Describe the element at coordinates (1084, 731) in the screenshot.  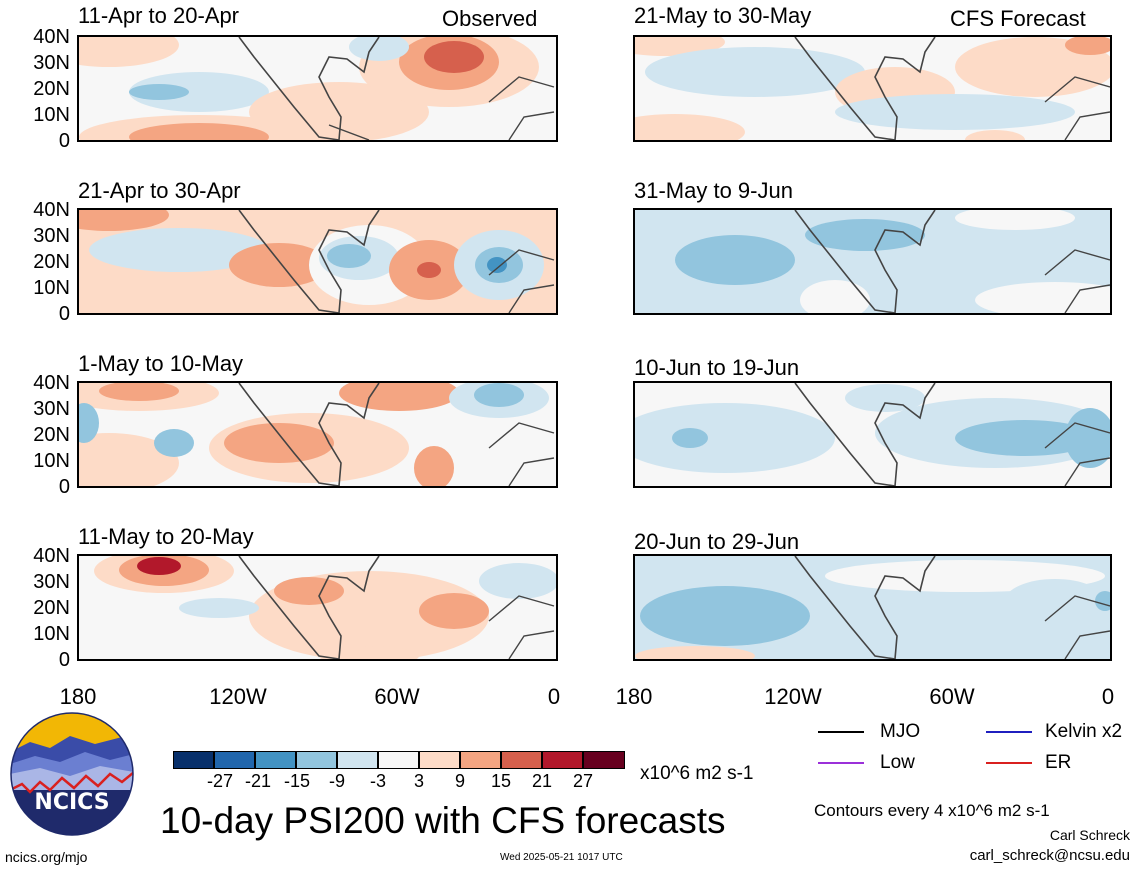
I see `legend-label-kelvin: Kelvin x2` at that location.